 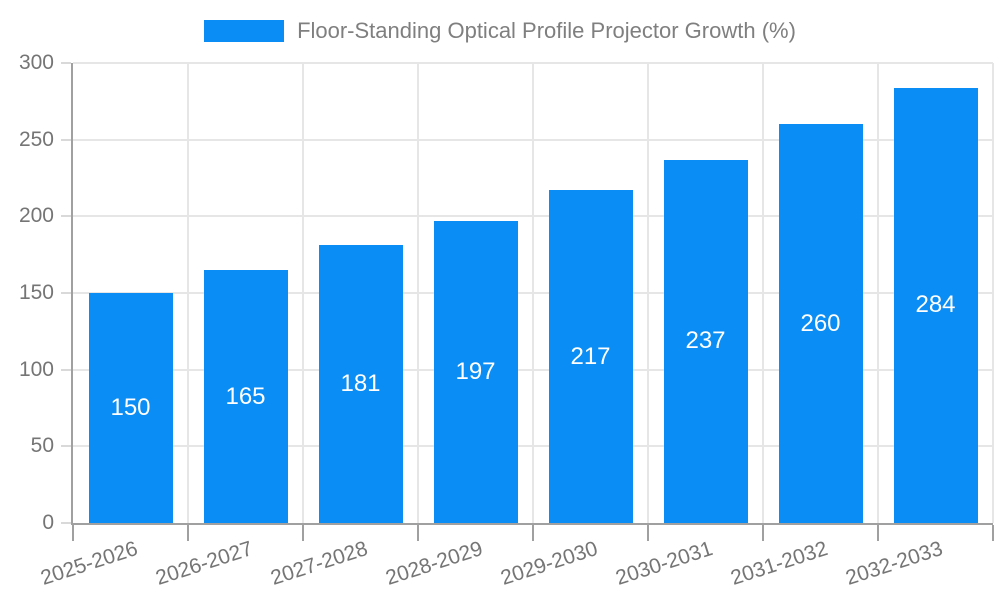 I want to click on bar-value-label: 181, so click(x=360, y=384).